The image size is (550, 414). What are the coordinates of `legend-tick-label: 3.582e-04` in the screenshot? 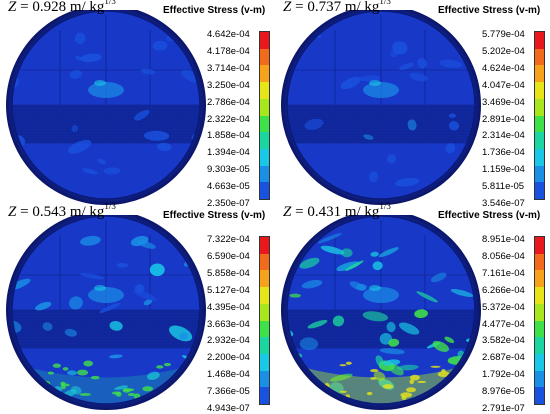 It's located at (503, 341).